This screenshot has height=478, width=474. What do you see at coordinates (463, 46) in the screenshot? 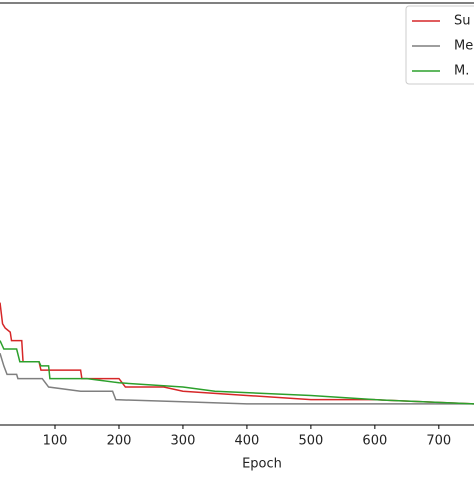
I see `legend-label: Me` at bounding box center [463, 46].